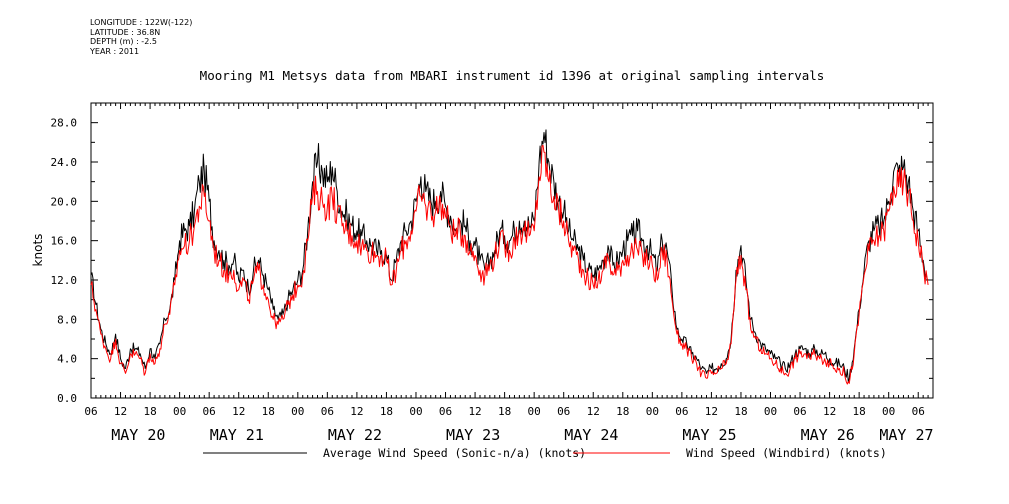 The height and width of the screenshot is (504, 1009). What do you see at coordinates (64, 280) in the screenshot?
I see `y-tick-label: 12.0` at bounding box center [64, 280].